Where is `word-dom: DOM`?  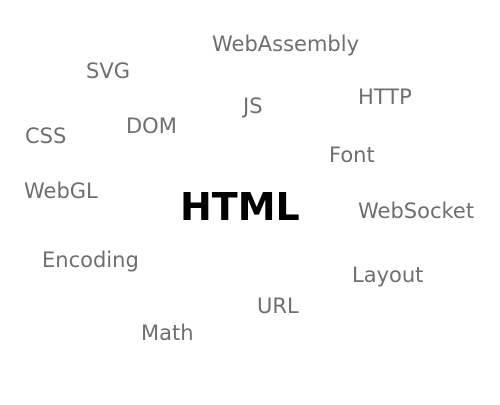 word-dom: DOM is located at coordinates (151, 126).